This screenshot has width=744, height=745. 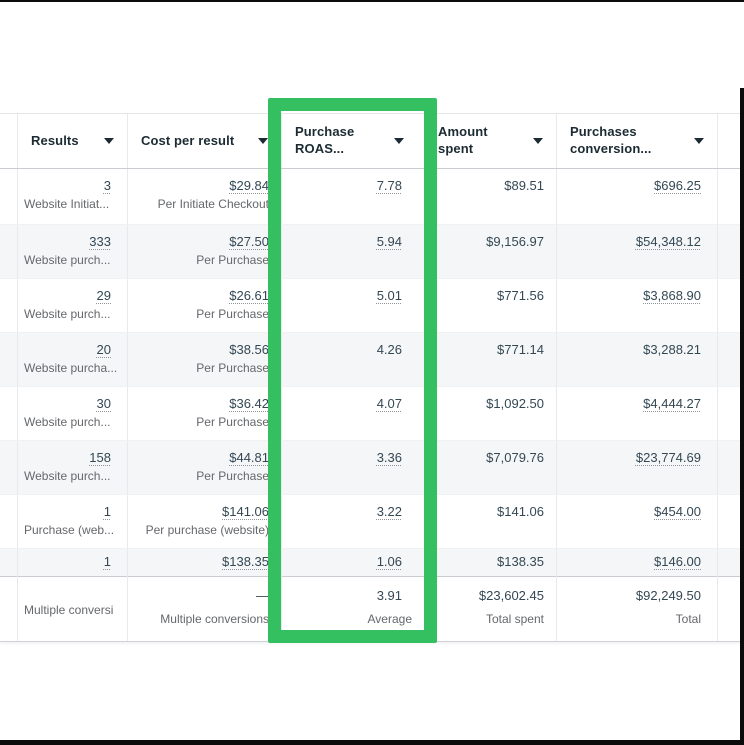 I want to click on roas-value: 7.78, so click(x=389, y=185).